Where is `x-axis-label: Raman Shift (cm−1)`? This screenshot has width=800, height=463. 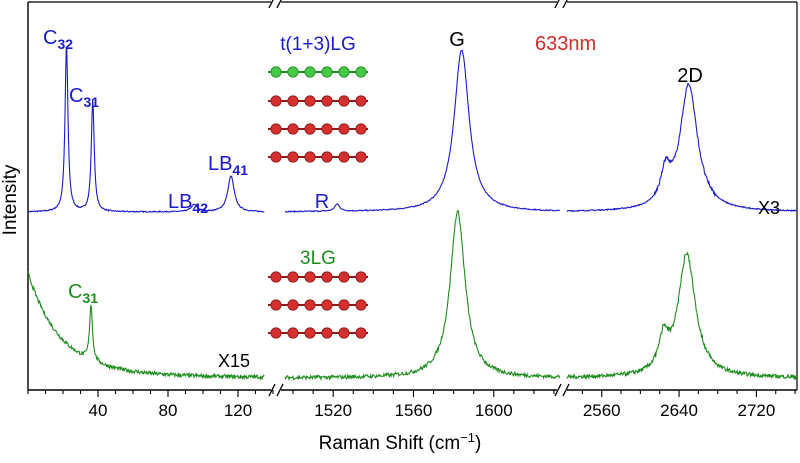 x-axis-label: Raman Shift (cm−1) is located at coordinates (400, 442).